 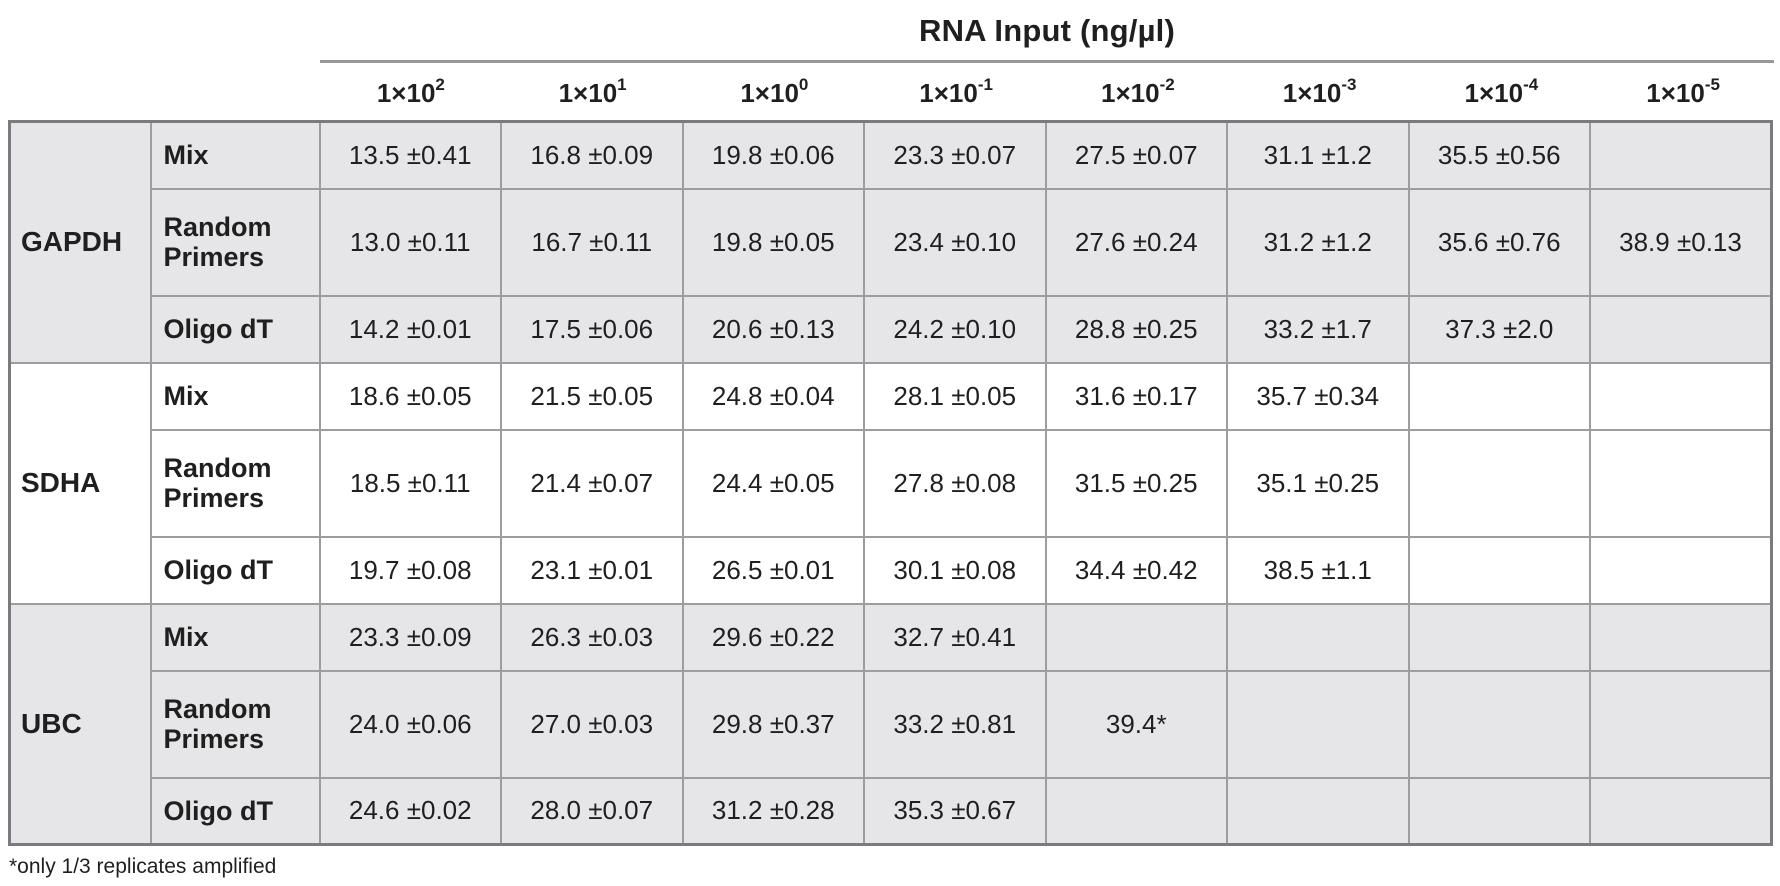 What do you see at coordinates (592, 483) in the screenshot?
I see `ct-value-cell: 21.4 ±0.07` at bounding box center [592, 483].